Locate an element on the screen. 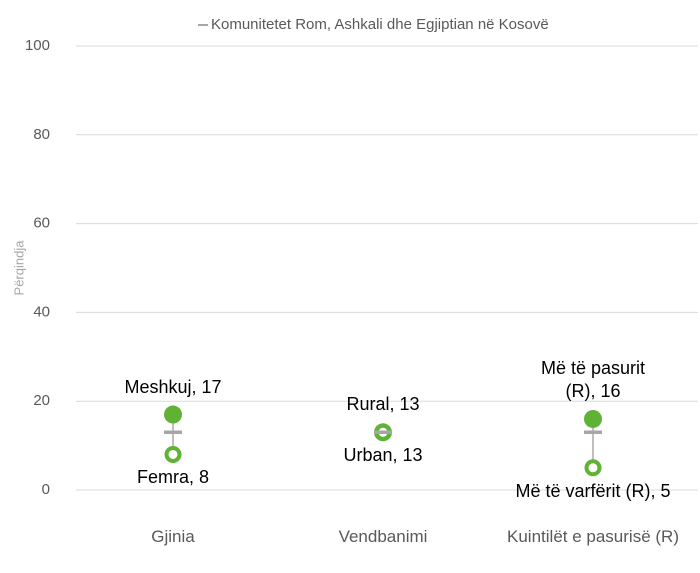 The width and height of the screenshot is (700, 573). data-label: Meshkuj, 17 is located at coordinates (173, 386).